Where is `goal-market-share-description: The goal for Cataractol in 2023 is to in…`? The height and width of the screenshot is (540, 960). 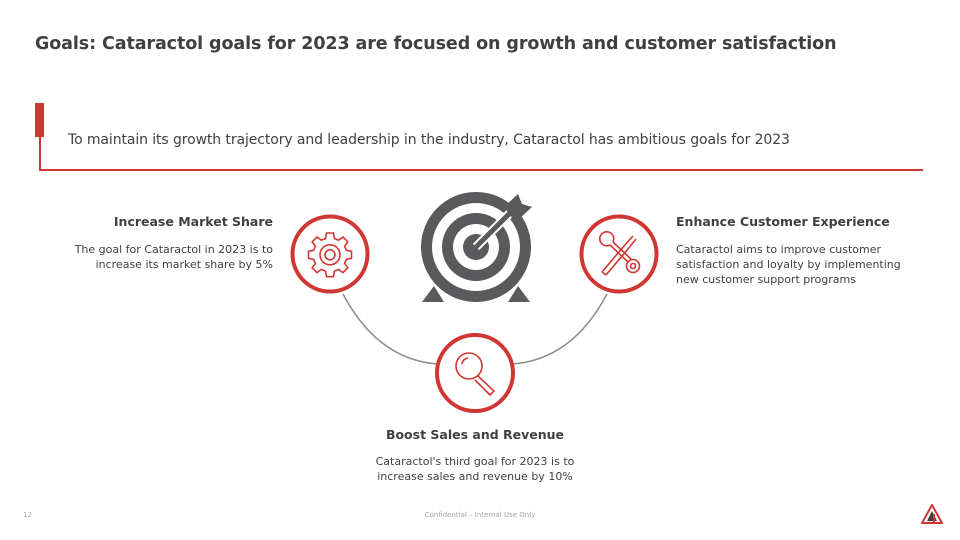
goal-market-share-description: The goal for Cataractol in 2023 is to in… is located at coordinates (173, 257).